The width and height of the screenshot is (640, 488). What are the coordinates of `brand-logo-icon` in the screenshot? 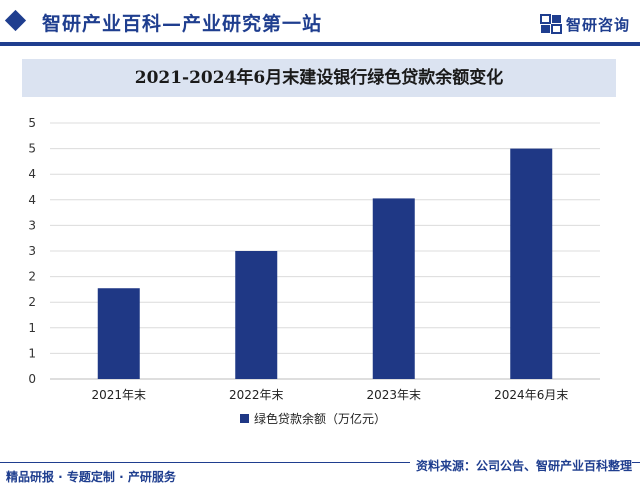 It's located at (550, 24).